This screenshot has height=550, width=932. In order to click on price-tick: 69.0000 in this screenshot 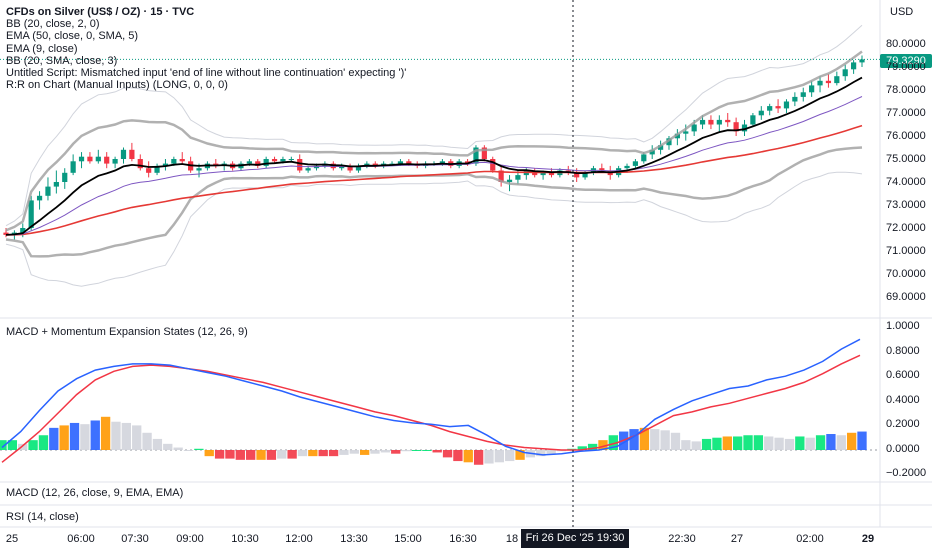, I will do `click(906, 297)`.